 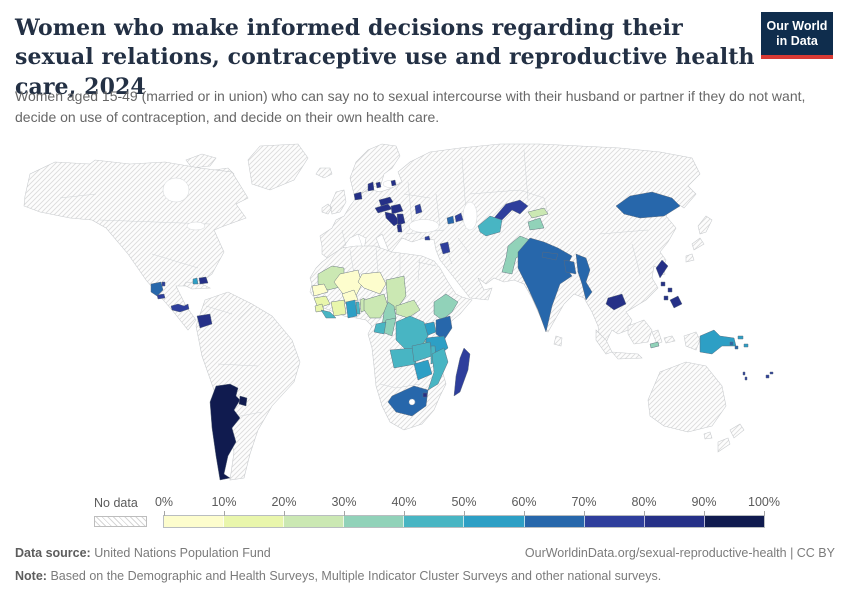 I want to click on country-gabon, so click(x=380, y=328).